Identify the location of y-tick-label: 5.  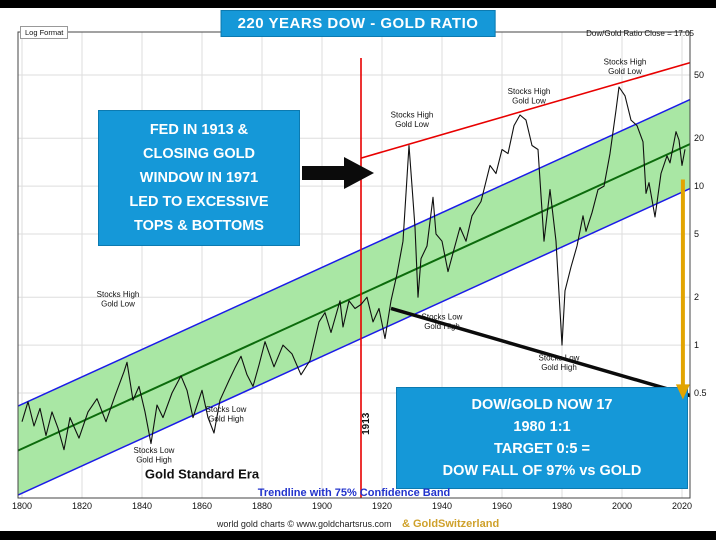
(696, 234).